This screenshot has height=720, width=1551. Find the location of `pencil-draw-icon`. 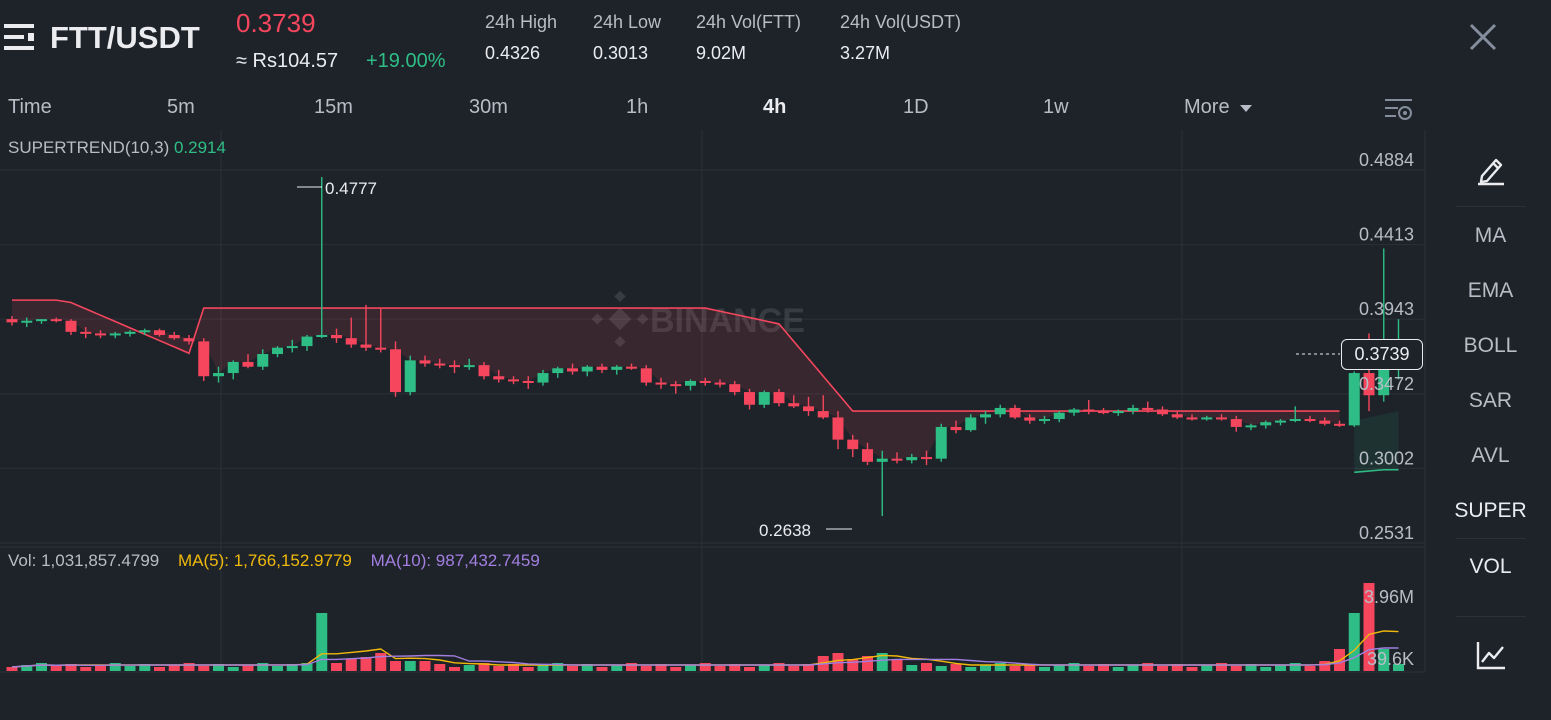

pencil-draw-icon is located at coordinates (1491, 169).